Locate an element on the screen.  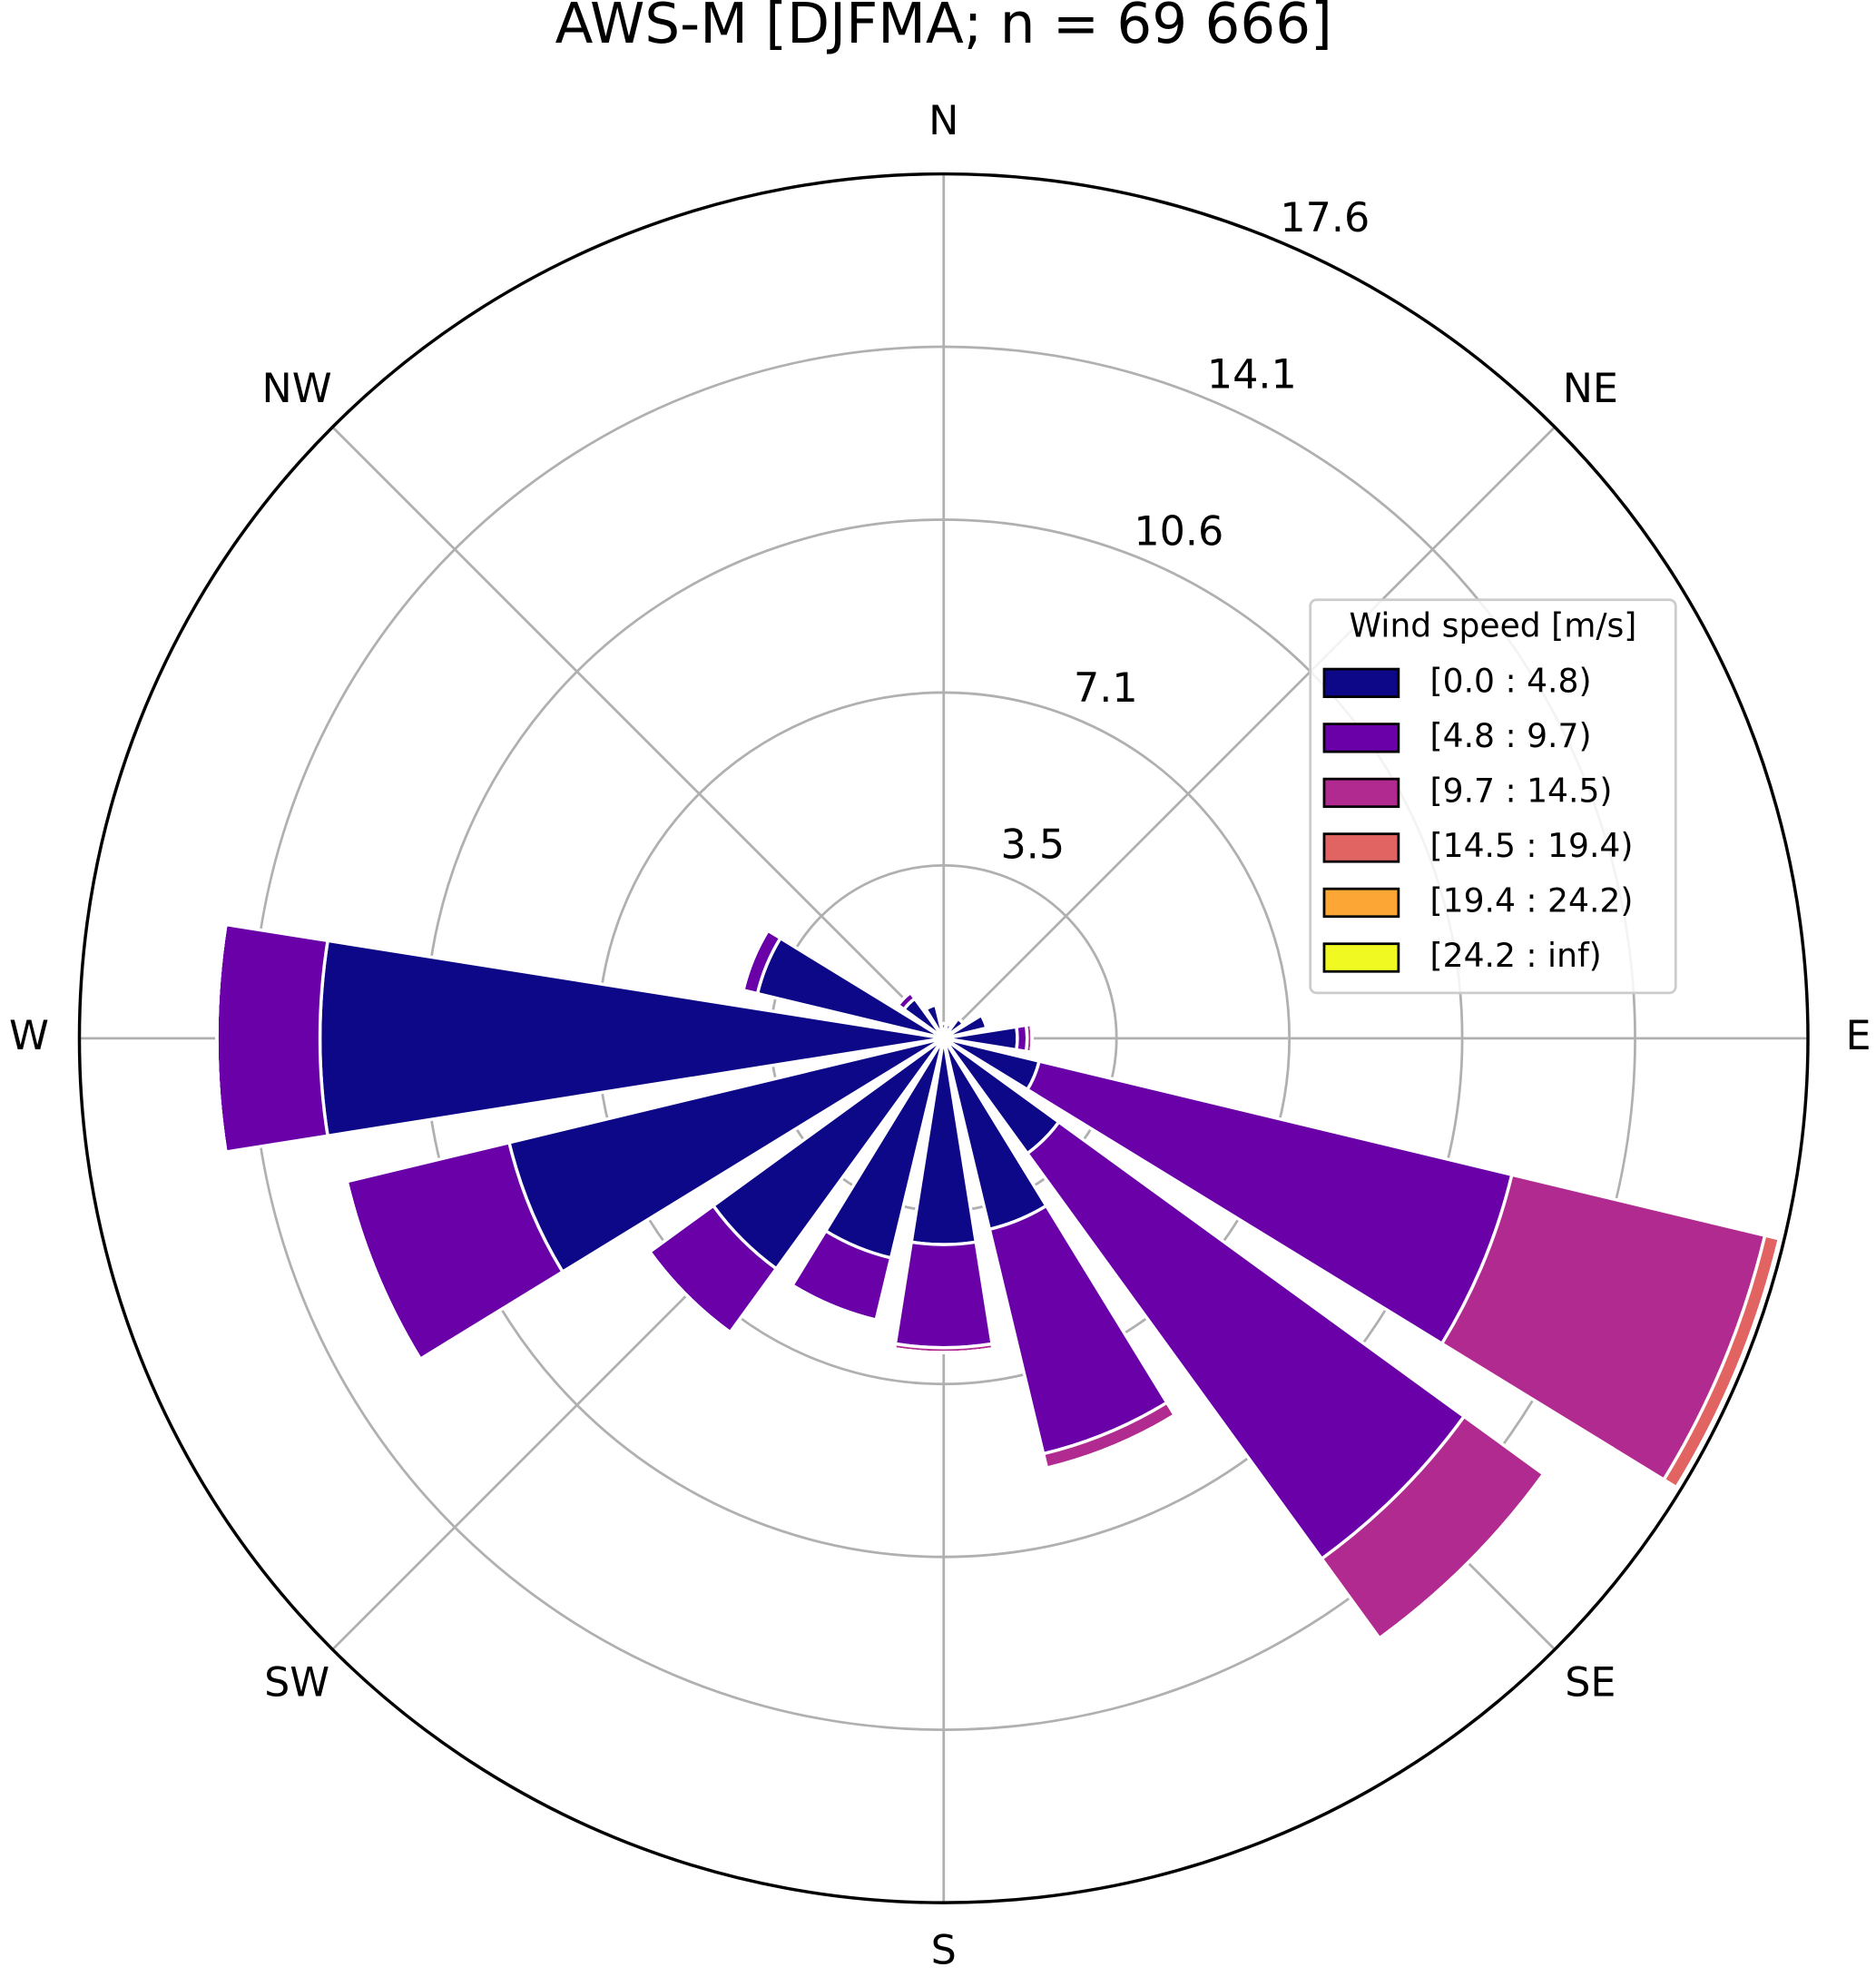
legend-label: [9.7 : 14.5) is located at coordinates (1522, 791).